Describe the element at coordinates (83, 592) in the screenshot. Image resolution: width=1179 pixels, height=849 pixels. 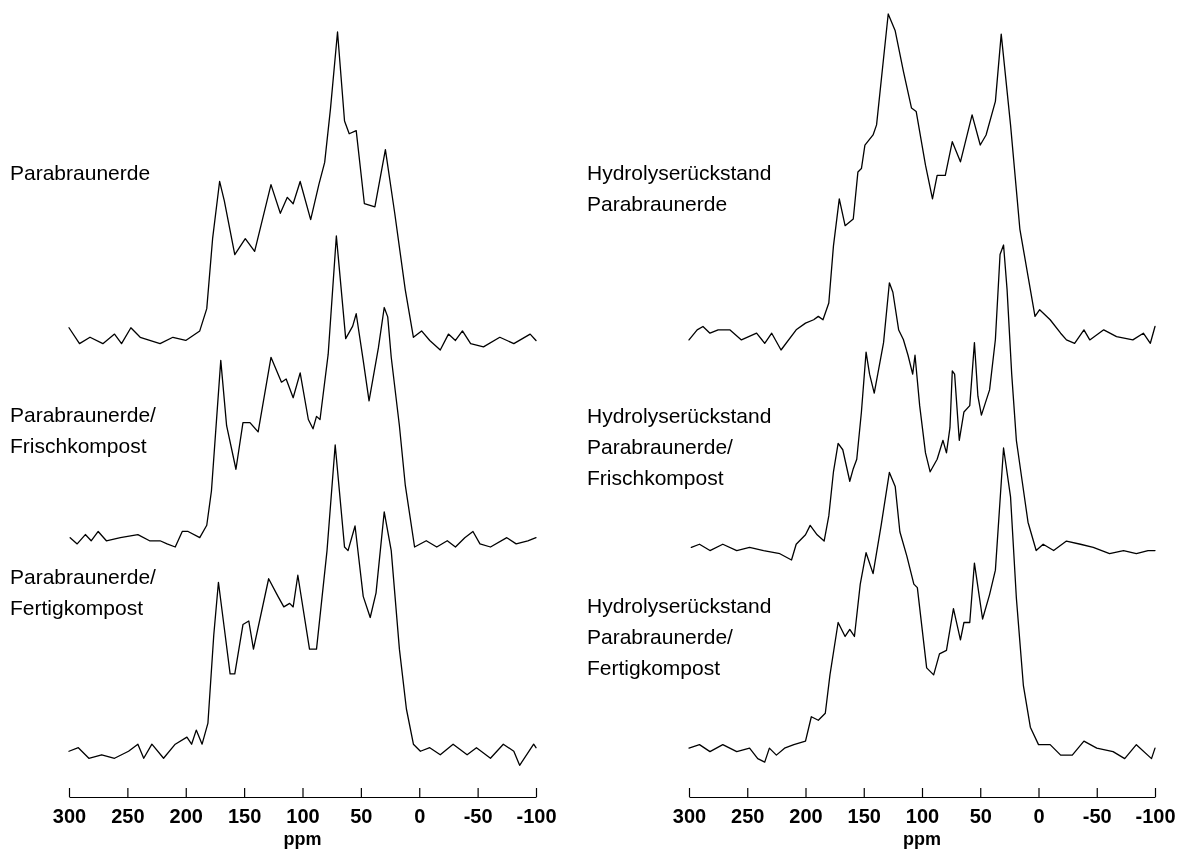
I see `text: Parabraunerde/ Fertigkompost` at that location.